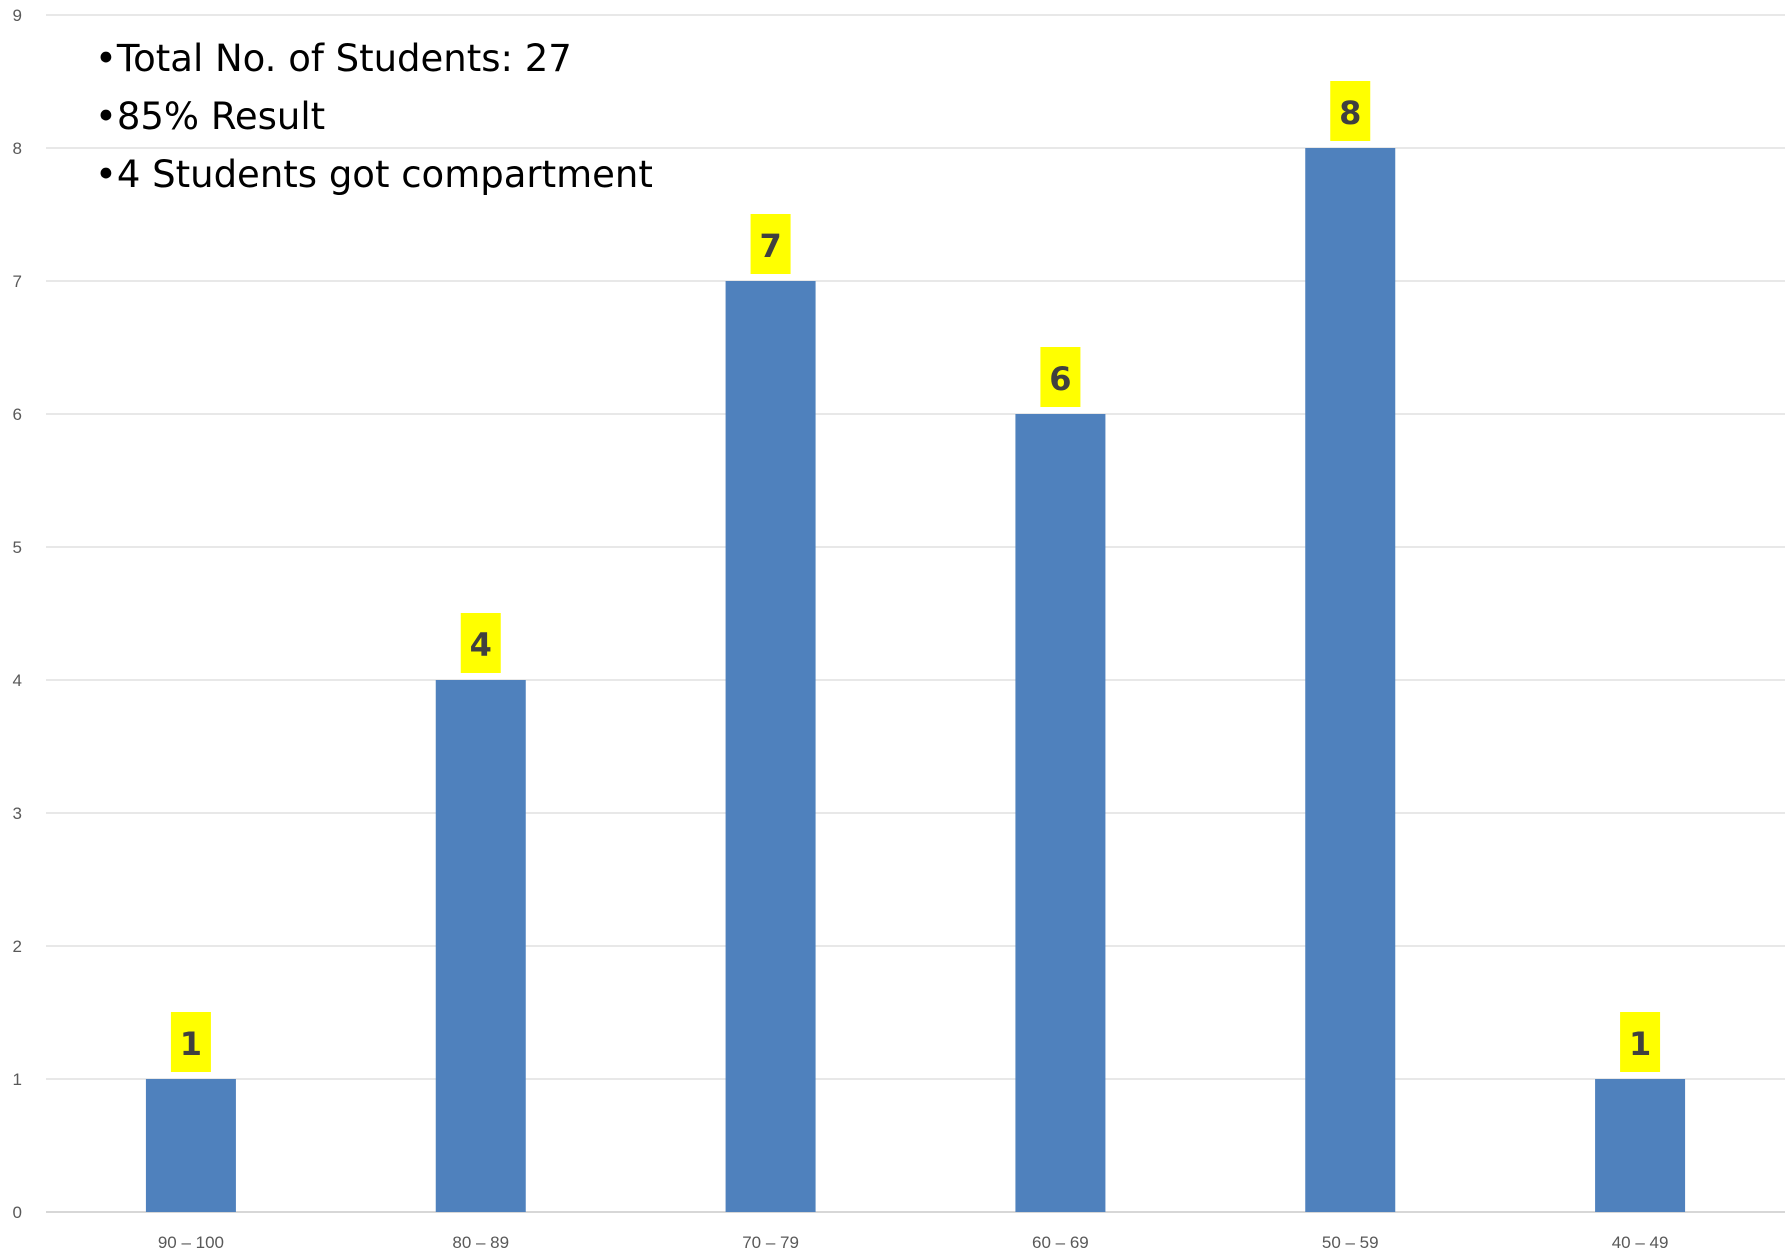  I want to click on note-result: 85% Result, so click(374, 117).